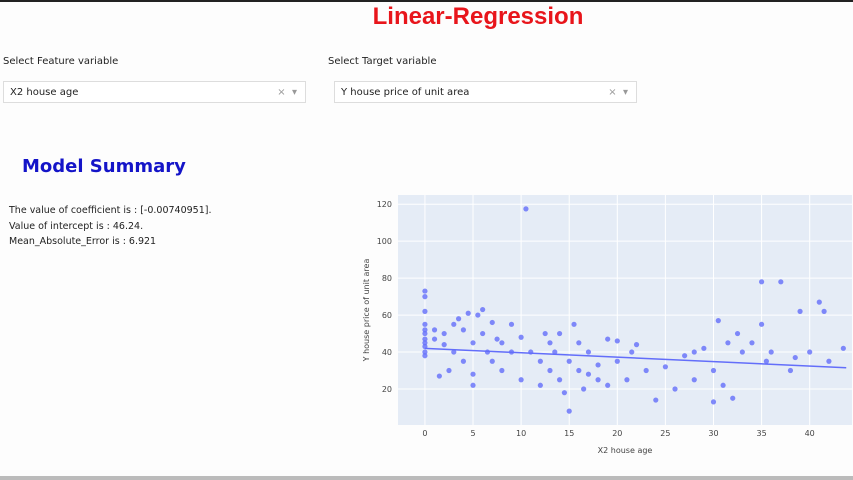 This screenshot has width=853, height=480. I want to click on x-tick-label: 35, so click(761, 433).